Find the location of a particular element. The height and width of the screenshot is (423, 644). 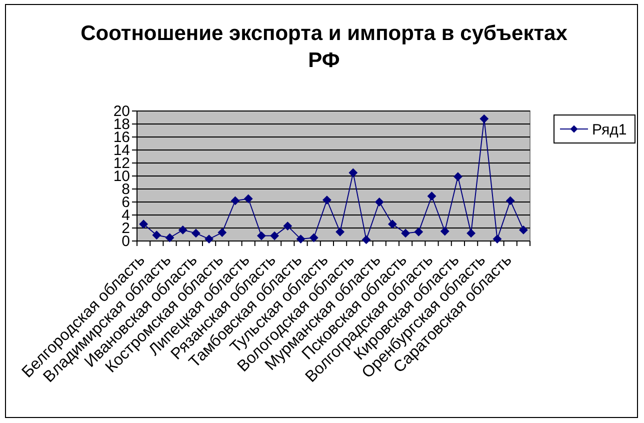

chart-title: Соотношение экспорта и импорта в субъектах РФ is located at coordinates (324, 47).